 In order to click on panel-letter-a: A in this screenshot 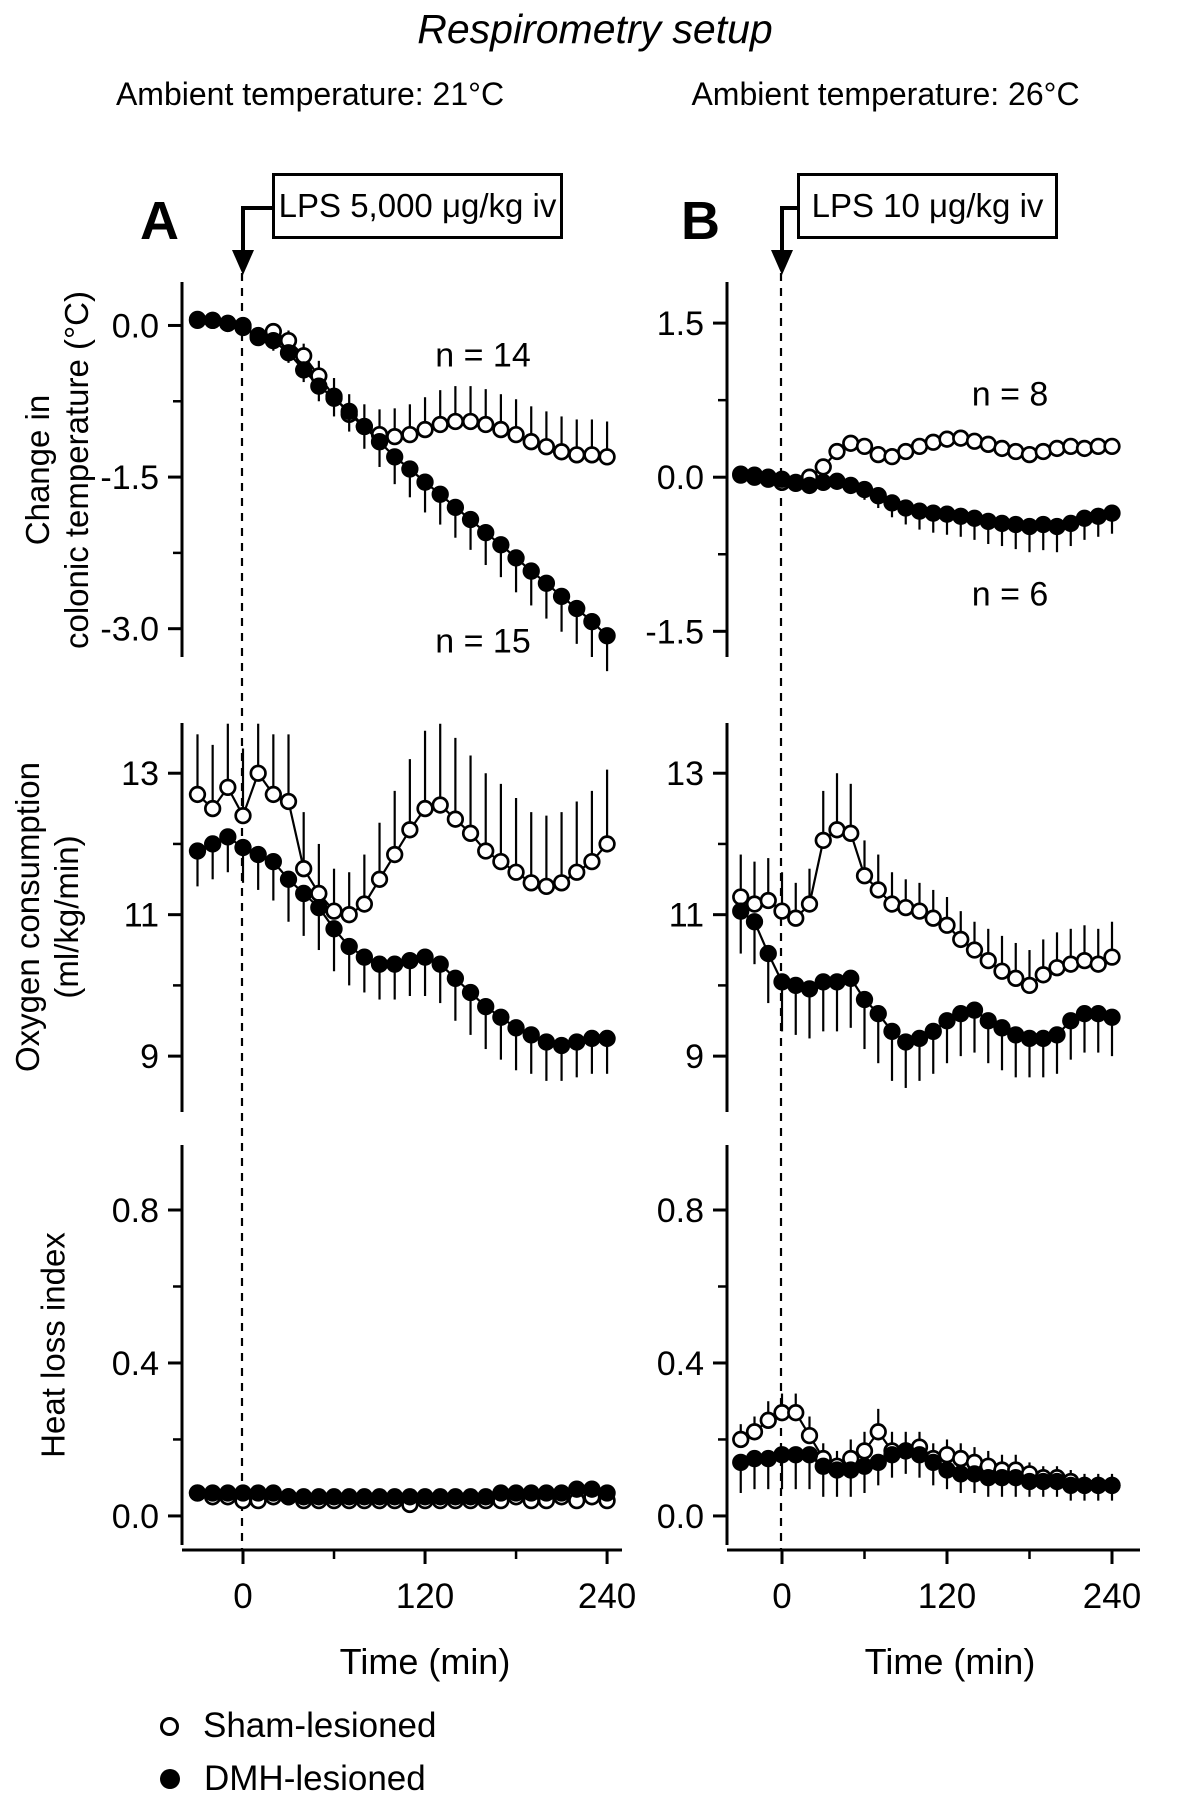, I will do `click(159, 221)`.